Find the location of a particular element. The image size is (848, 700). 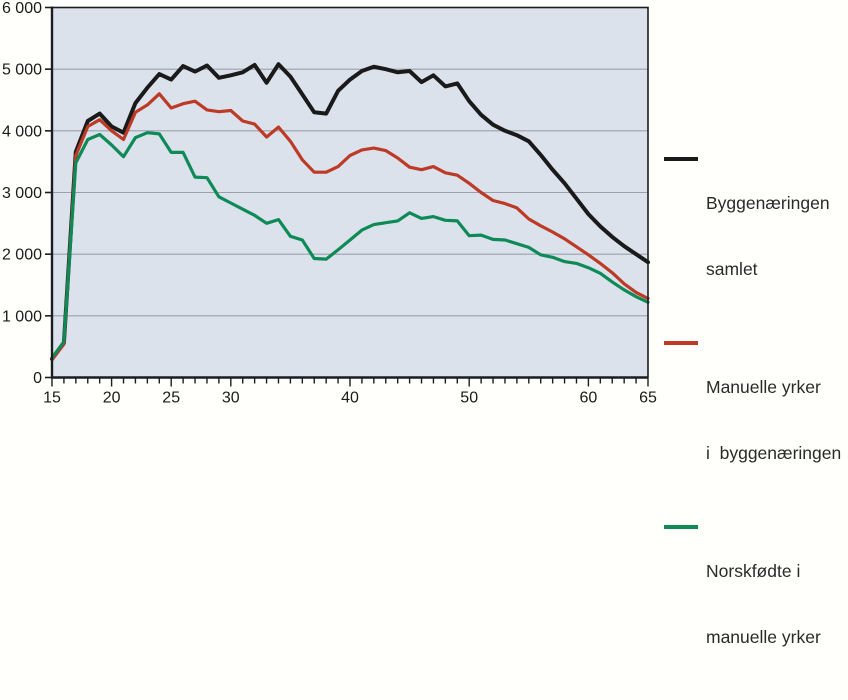

legend-item-manuelle-yrker: Manuelle yrker i byggenæringen is located at coordinates (756, 420).